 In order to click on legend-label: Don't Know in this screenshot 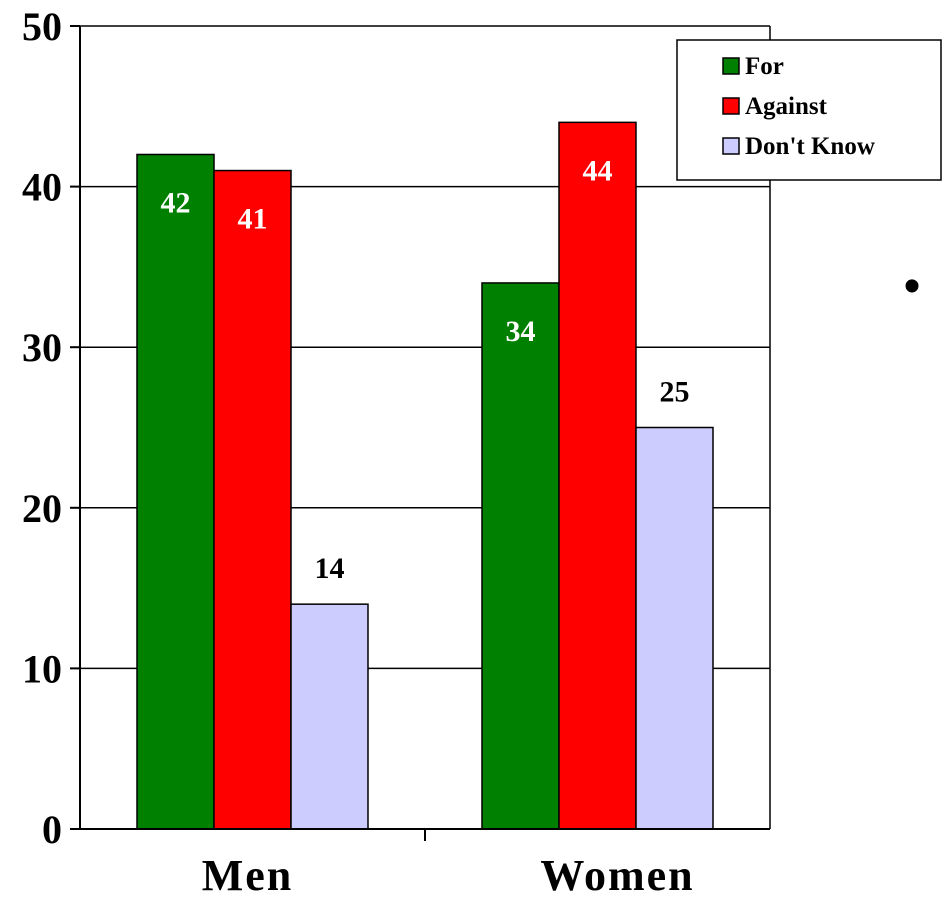, I will do `click(810, 146)`.